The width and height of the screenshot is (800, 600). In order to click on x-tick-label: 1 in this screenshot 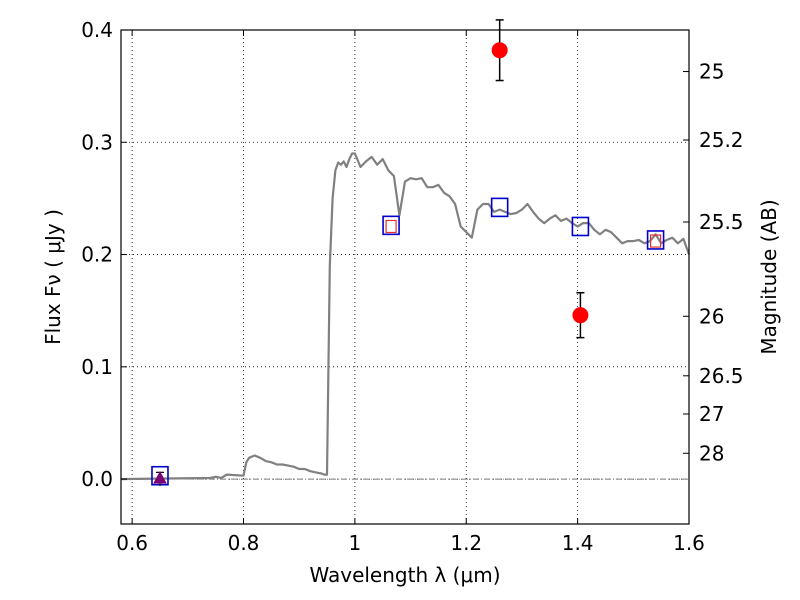, I will do `click(355, 543)`.